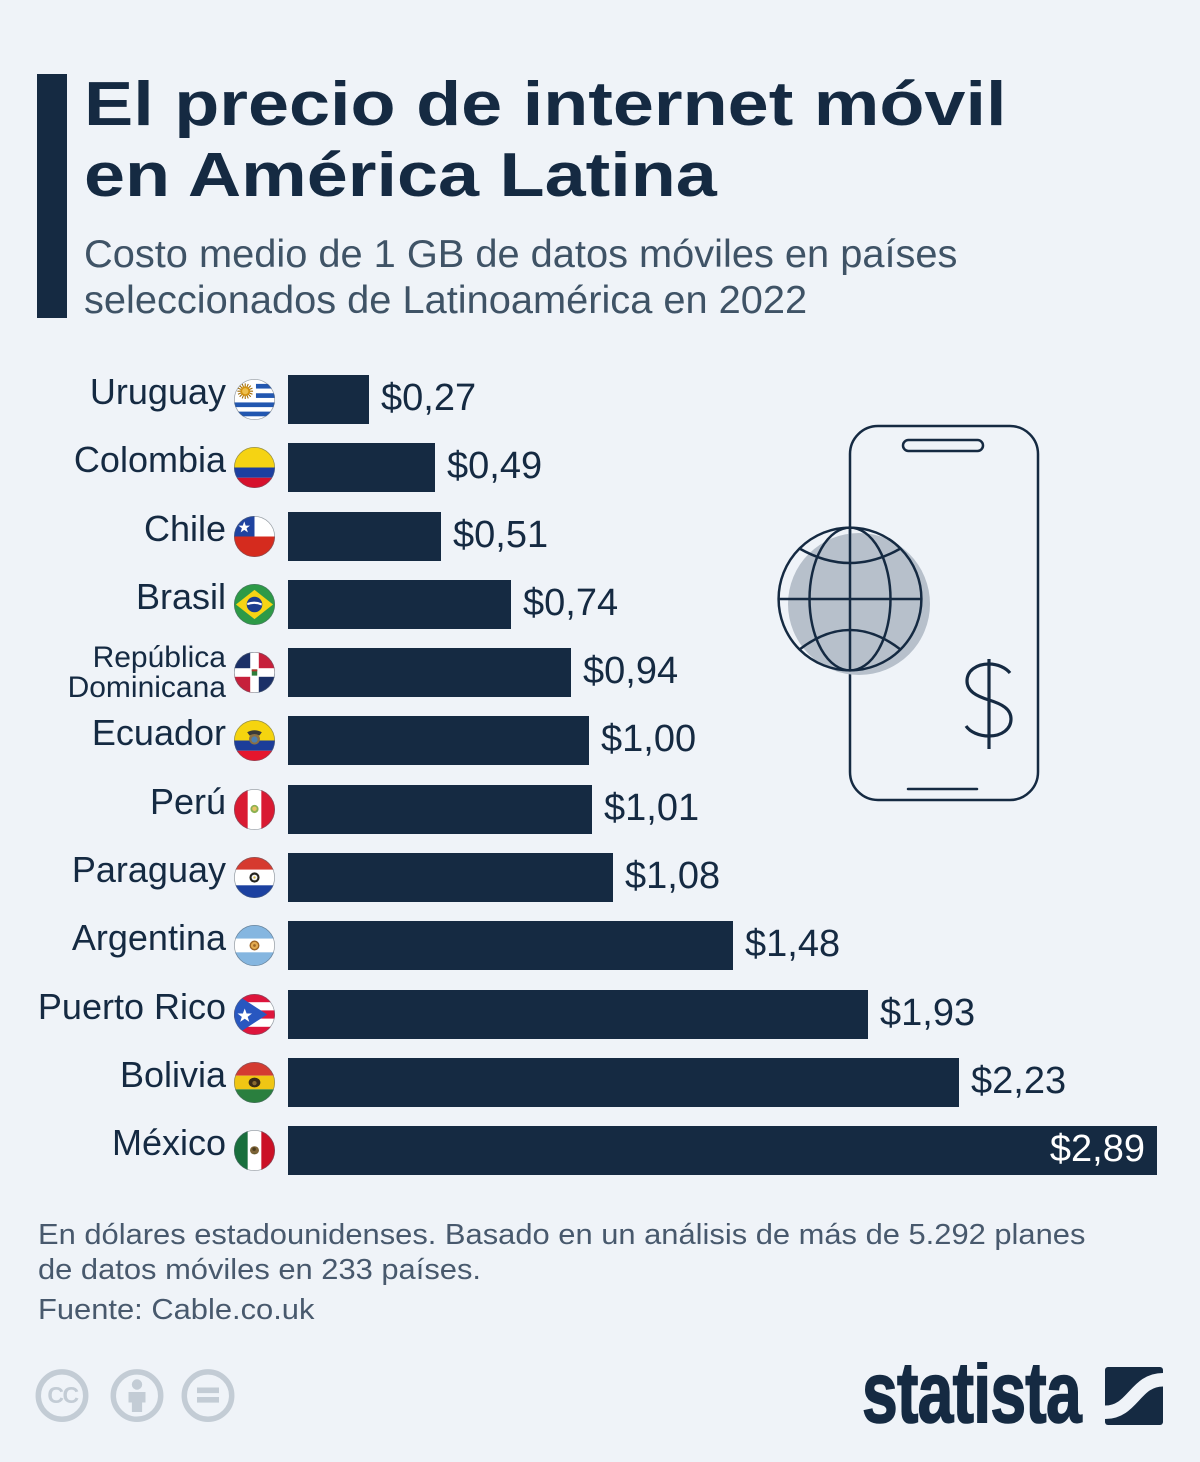 Image resolution: width=1200 pixels, height=1462 pixels. Describe the element at coordinates (62, 1395) in the screenshot. I see `svg-text: CC` at that location.